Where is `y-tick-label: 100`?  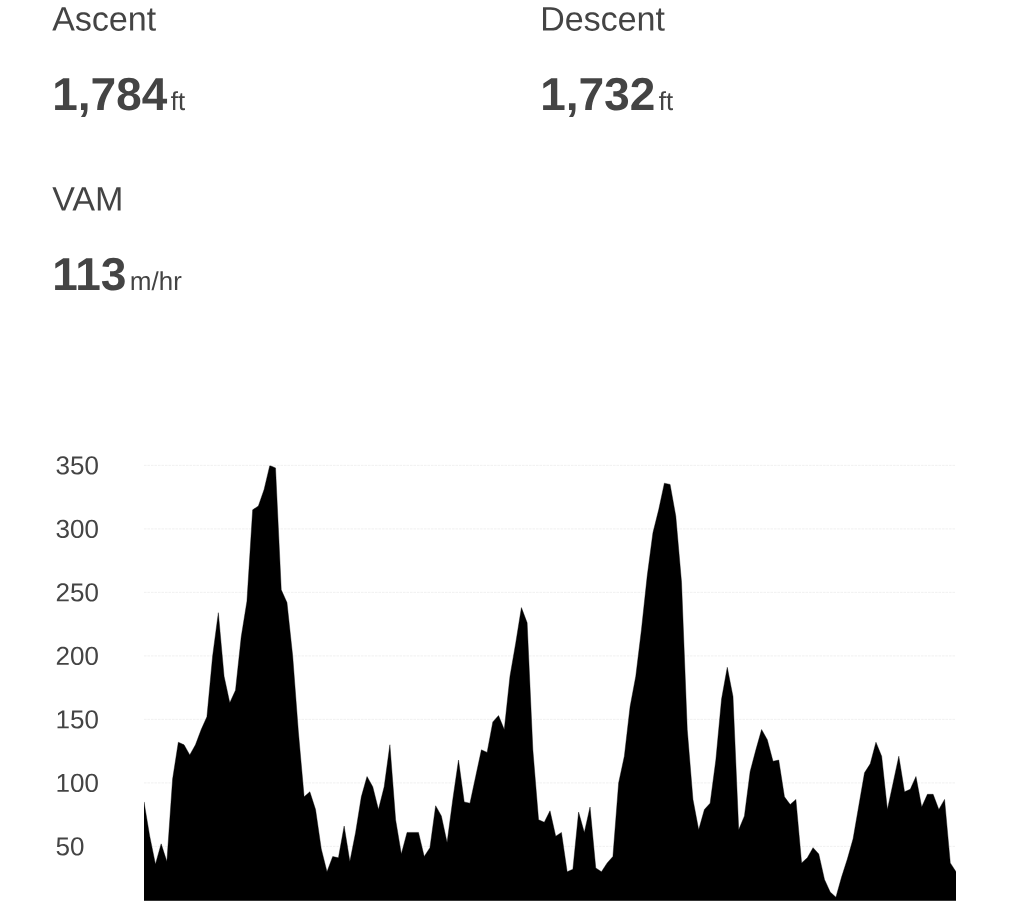
y-tick-label: 100 is located at coordinates (77, 783).